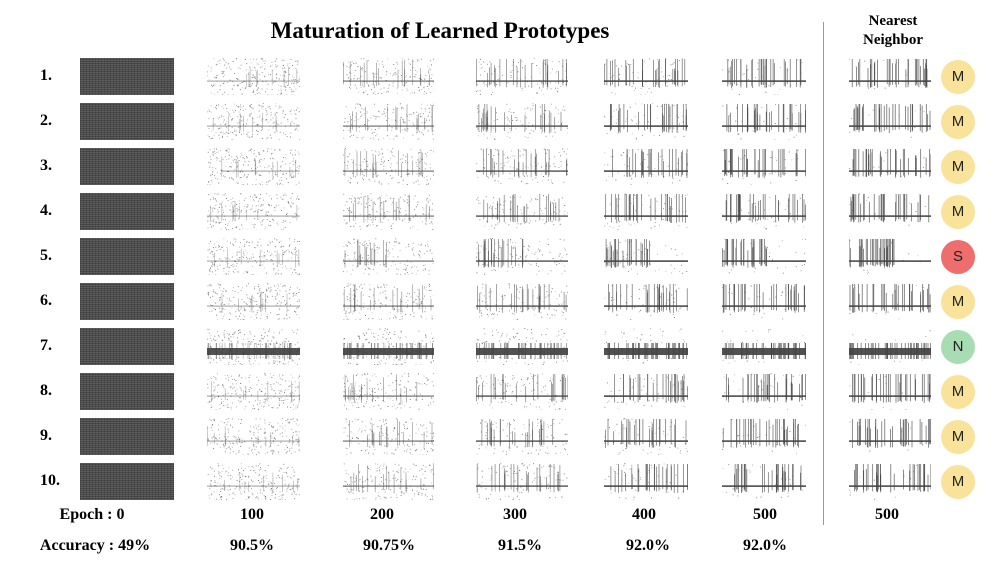 This screenshot has height=563, width=1000. What do you see at coordinates (958, 257) in the screenshot?
I see `class-badge: S` at bounding box center [958, 257].